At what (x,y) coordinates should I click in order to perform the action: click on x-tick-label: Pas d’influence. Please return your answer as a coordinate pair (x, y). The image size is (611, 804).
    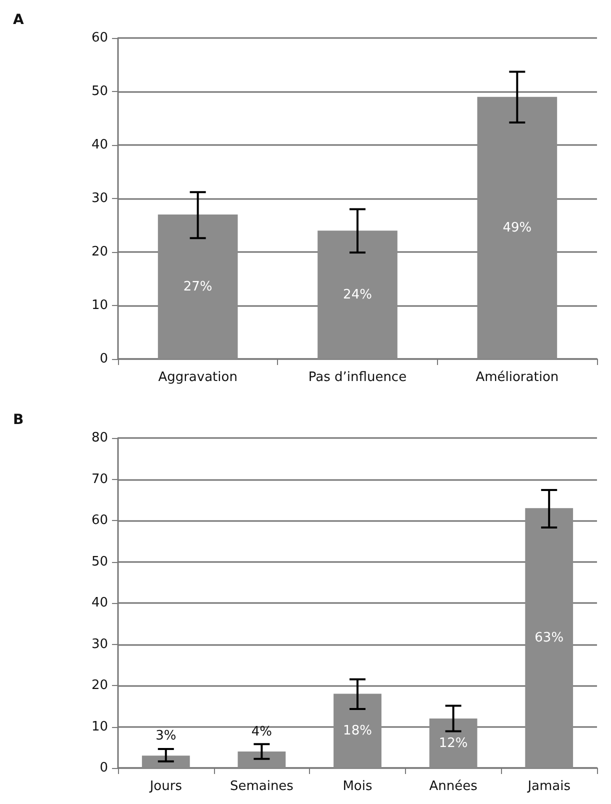
    Looking at the image, I should click on (357, 377).